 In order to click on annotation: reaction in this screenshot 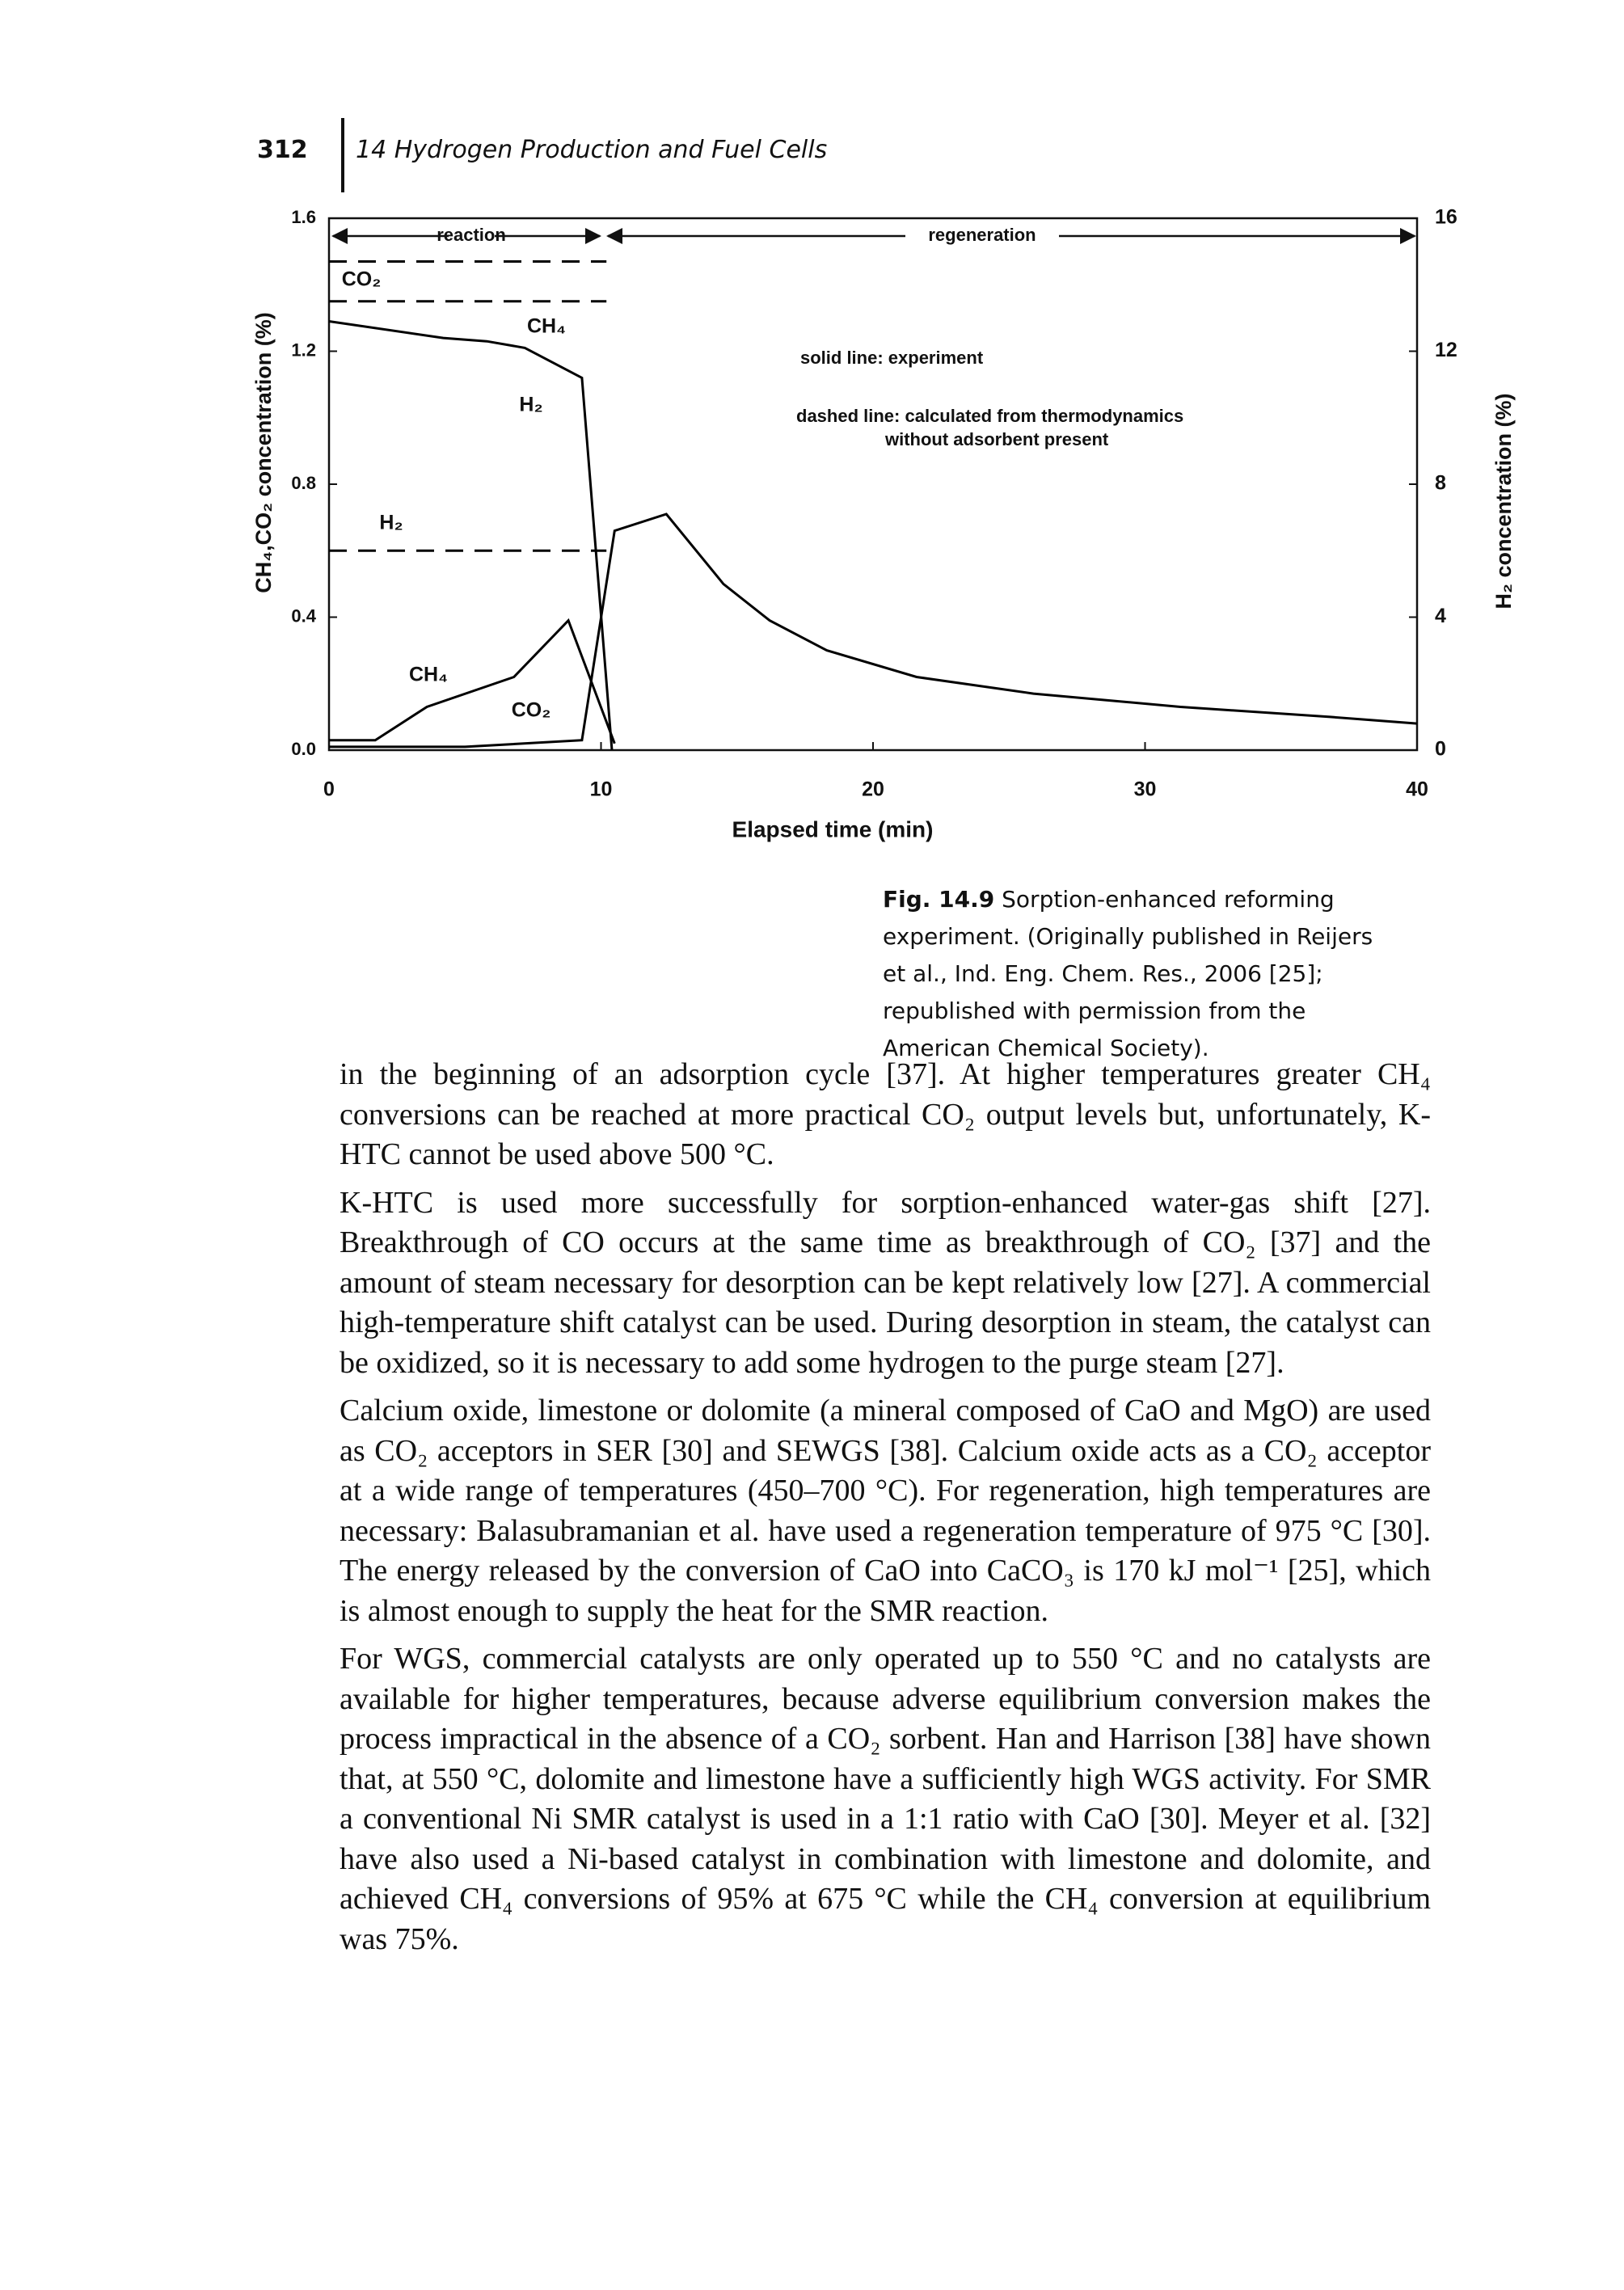, I will do `click(471, 235)`.